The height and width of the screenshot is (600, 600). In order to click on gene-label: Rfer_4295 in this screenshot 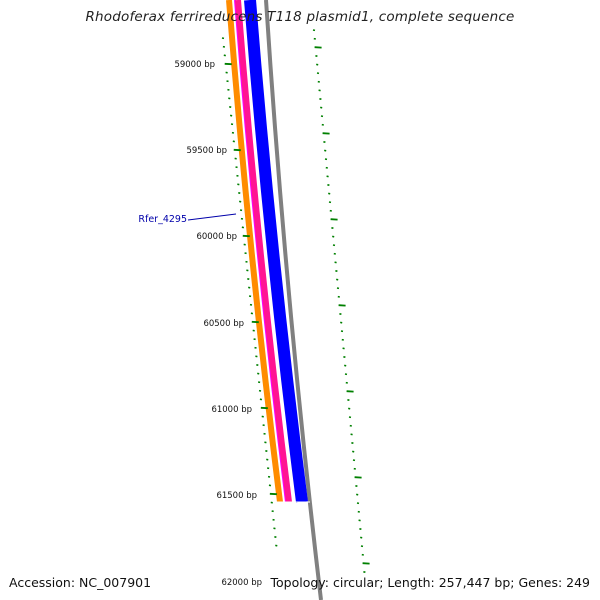, I will do `click(162, 219)`.